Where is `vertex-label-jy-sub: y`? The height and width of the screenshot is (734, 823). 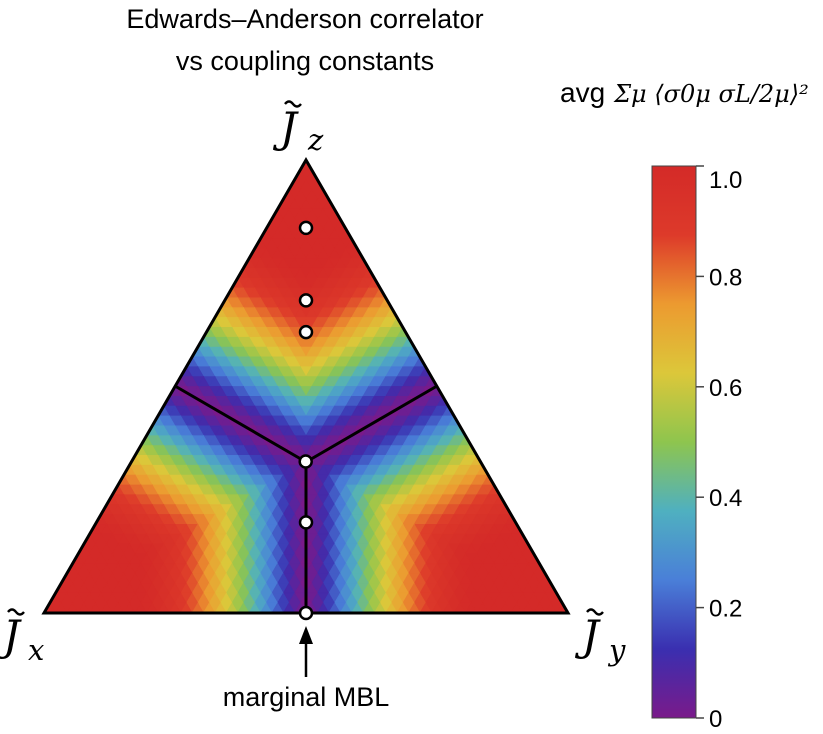
vertex-label-jy-sub: y is located at coordinates (616, 650).